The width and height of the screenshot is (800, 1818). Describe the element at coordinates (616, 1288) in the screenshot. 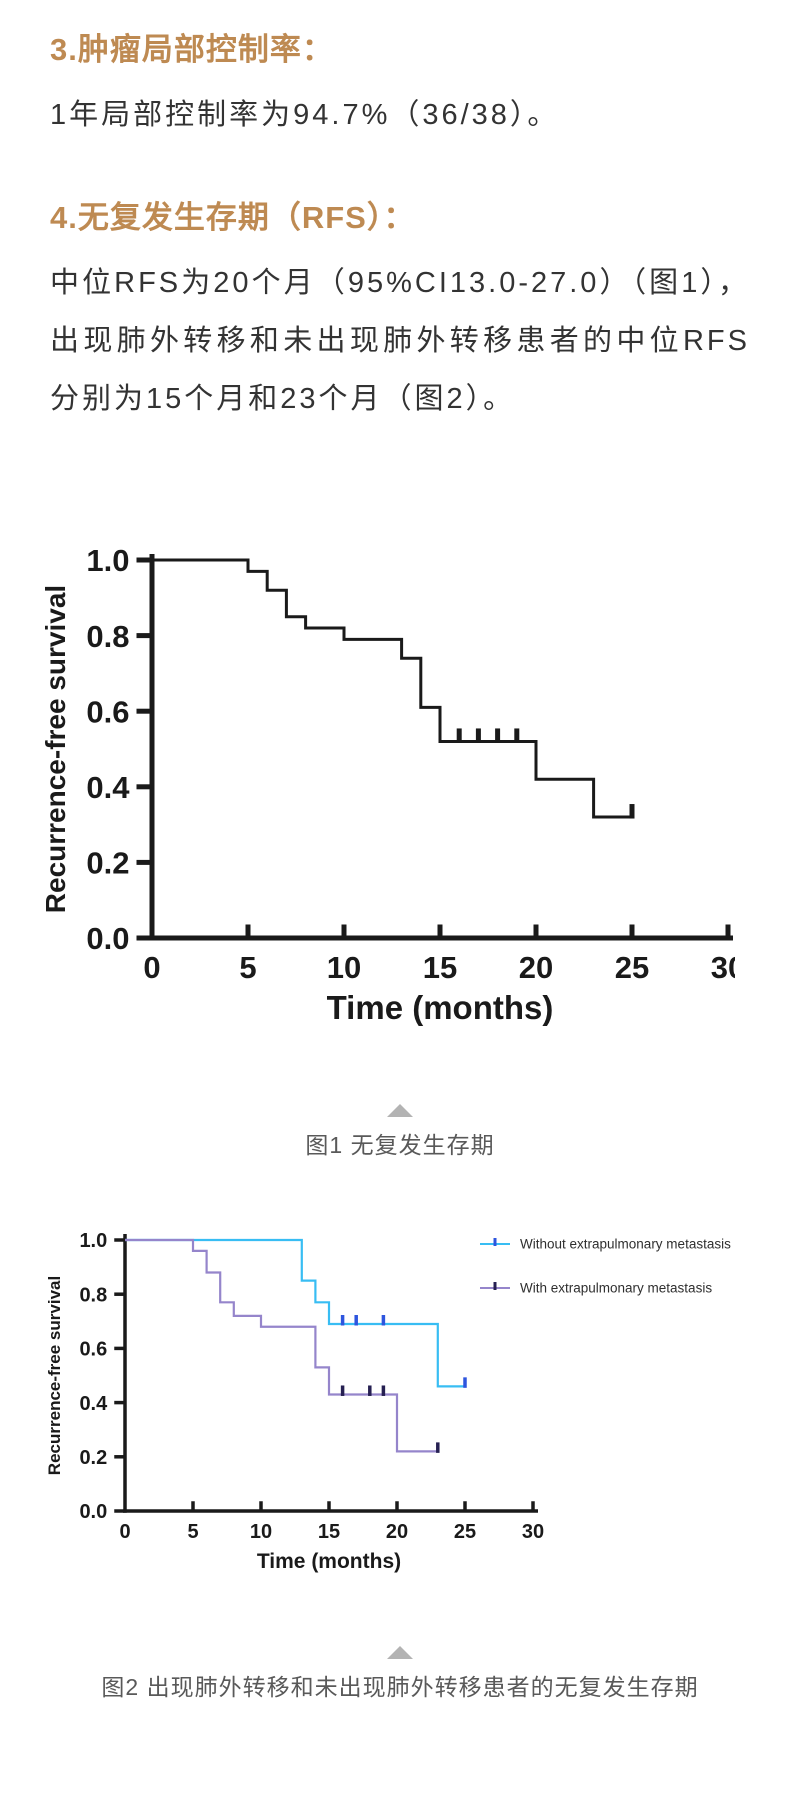

I see `svg-text: With extrapulmonary metastasis` at that location.